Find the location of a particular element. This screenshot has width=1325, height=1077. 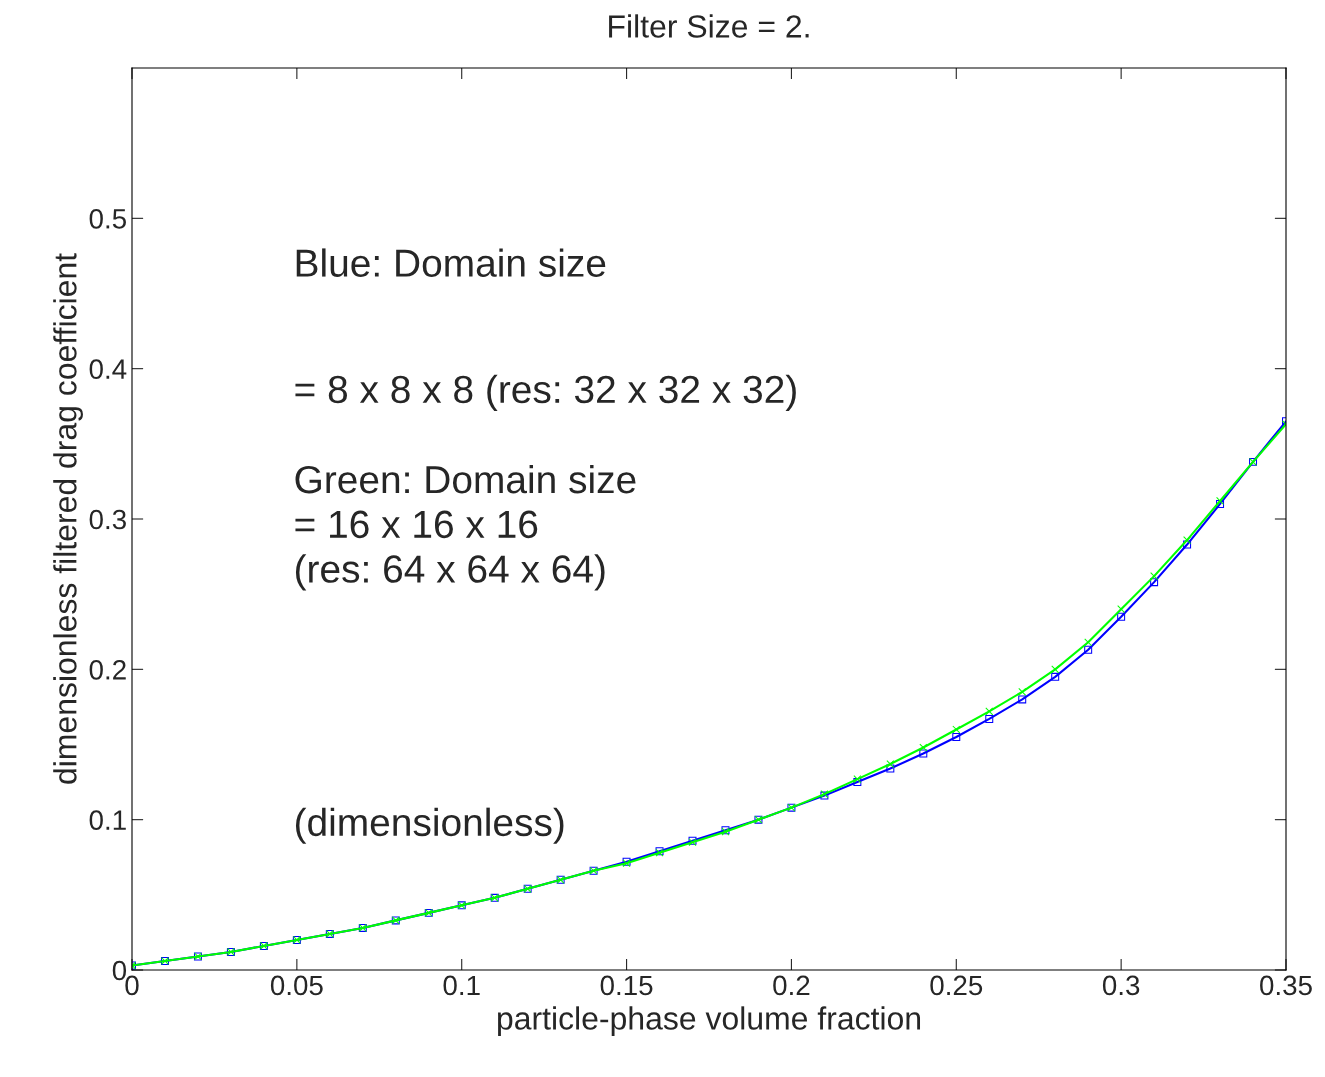

y-tick-label: 0.4 is located at coordinates (108, 369).